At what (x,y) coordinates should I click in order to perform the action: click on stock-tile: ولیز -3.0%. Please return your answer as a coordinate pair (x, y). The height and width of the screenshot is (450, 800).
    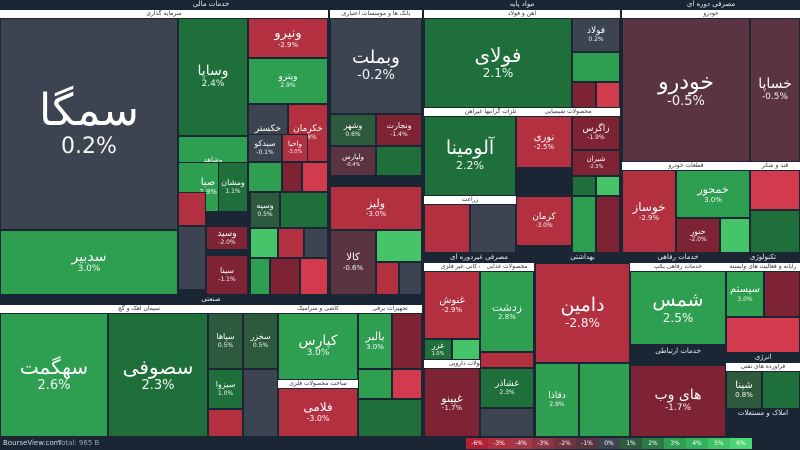
    Looking at the image, I should click on (376, 208).